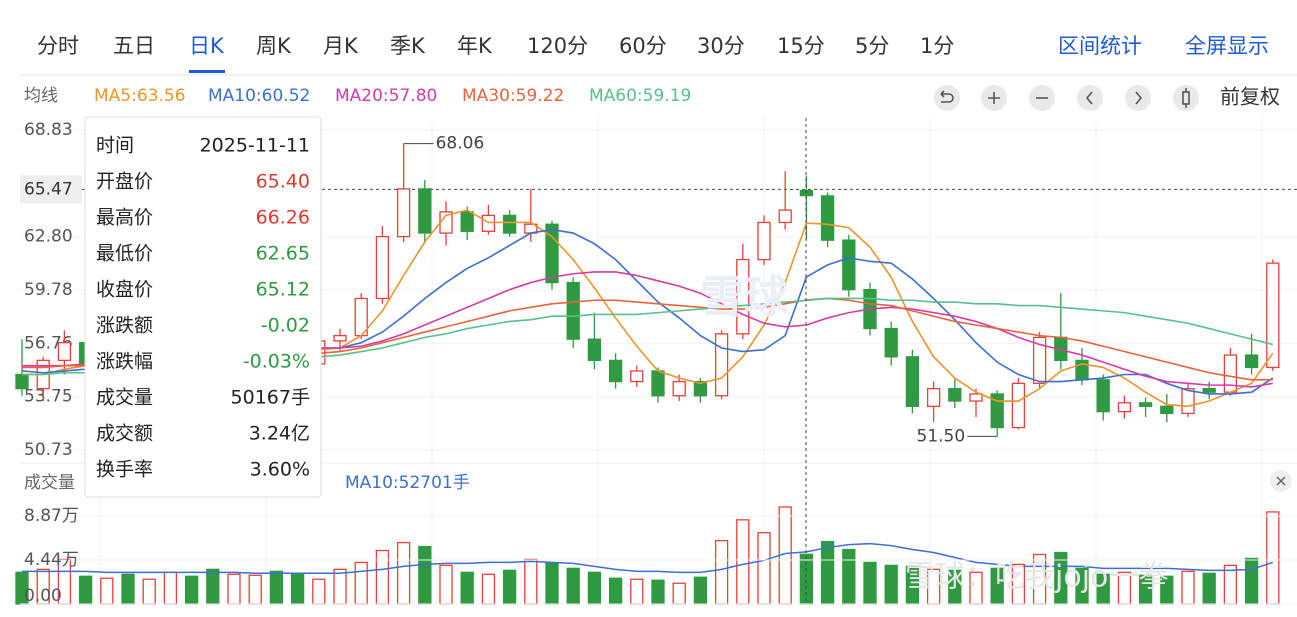 The height and width of the screenshot is (617, 1297). What do you see at coordinates (643, 46) in the screenshot?
I see `tab: 60分` at bounding box center [643, 46].